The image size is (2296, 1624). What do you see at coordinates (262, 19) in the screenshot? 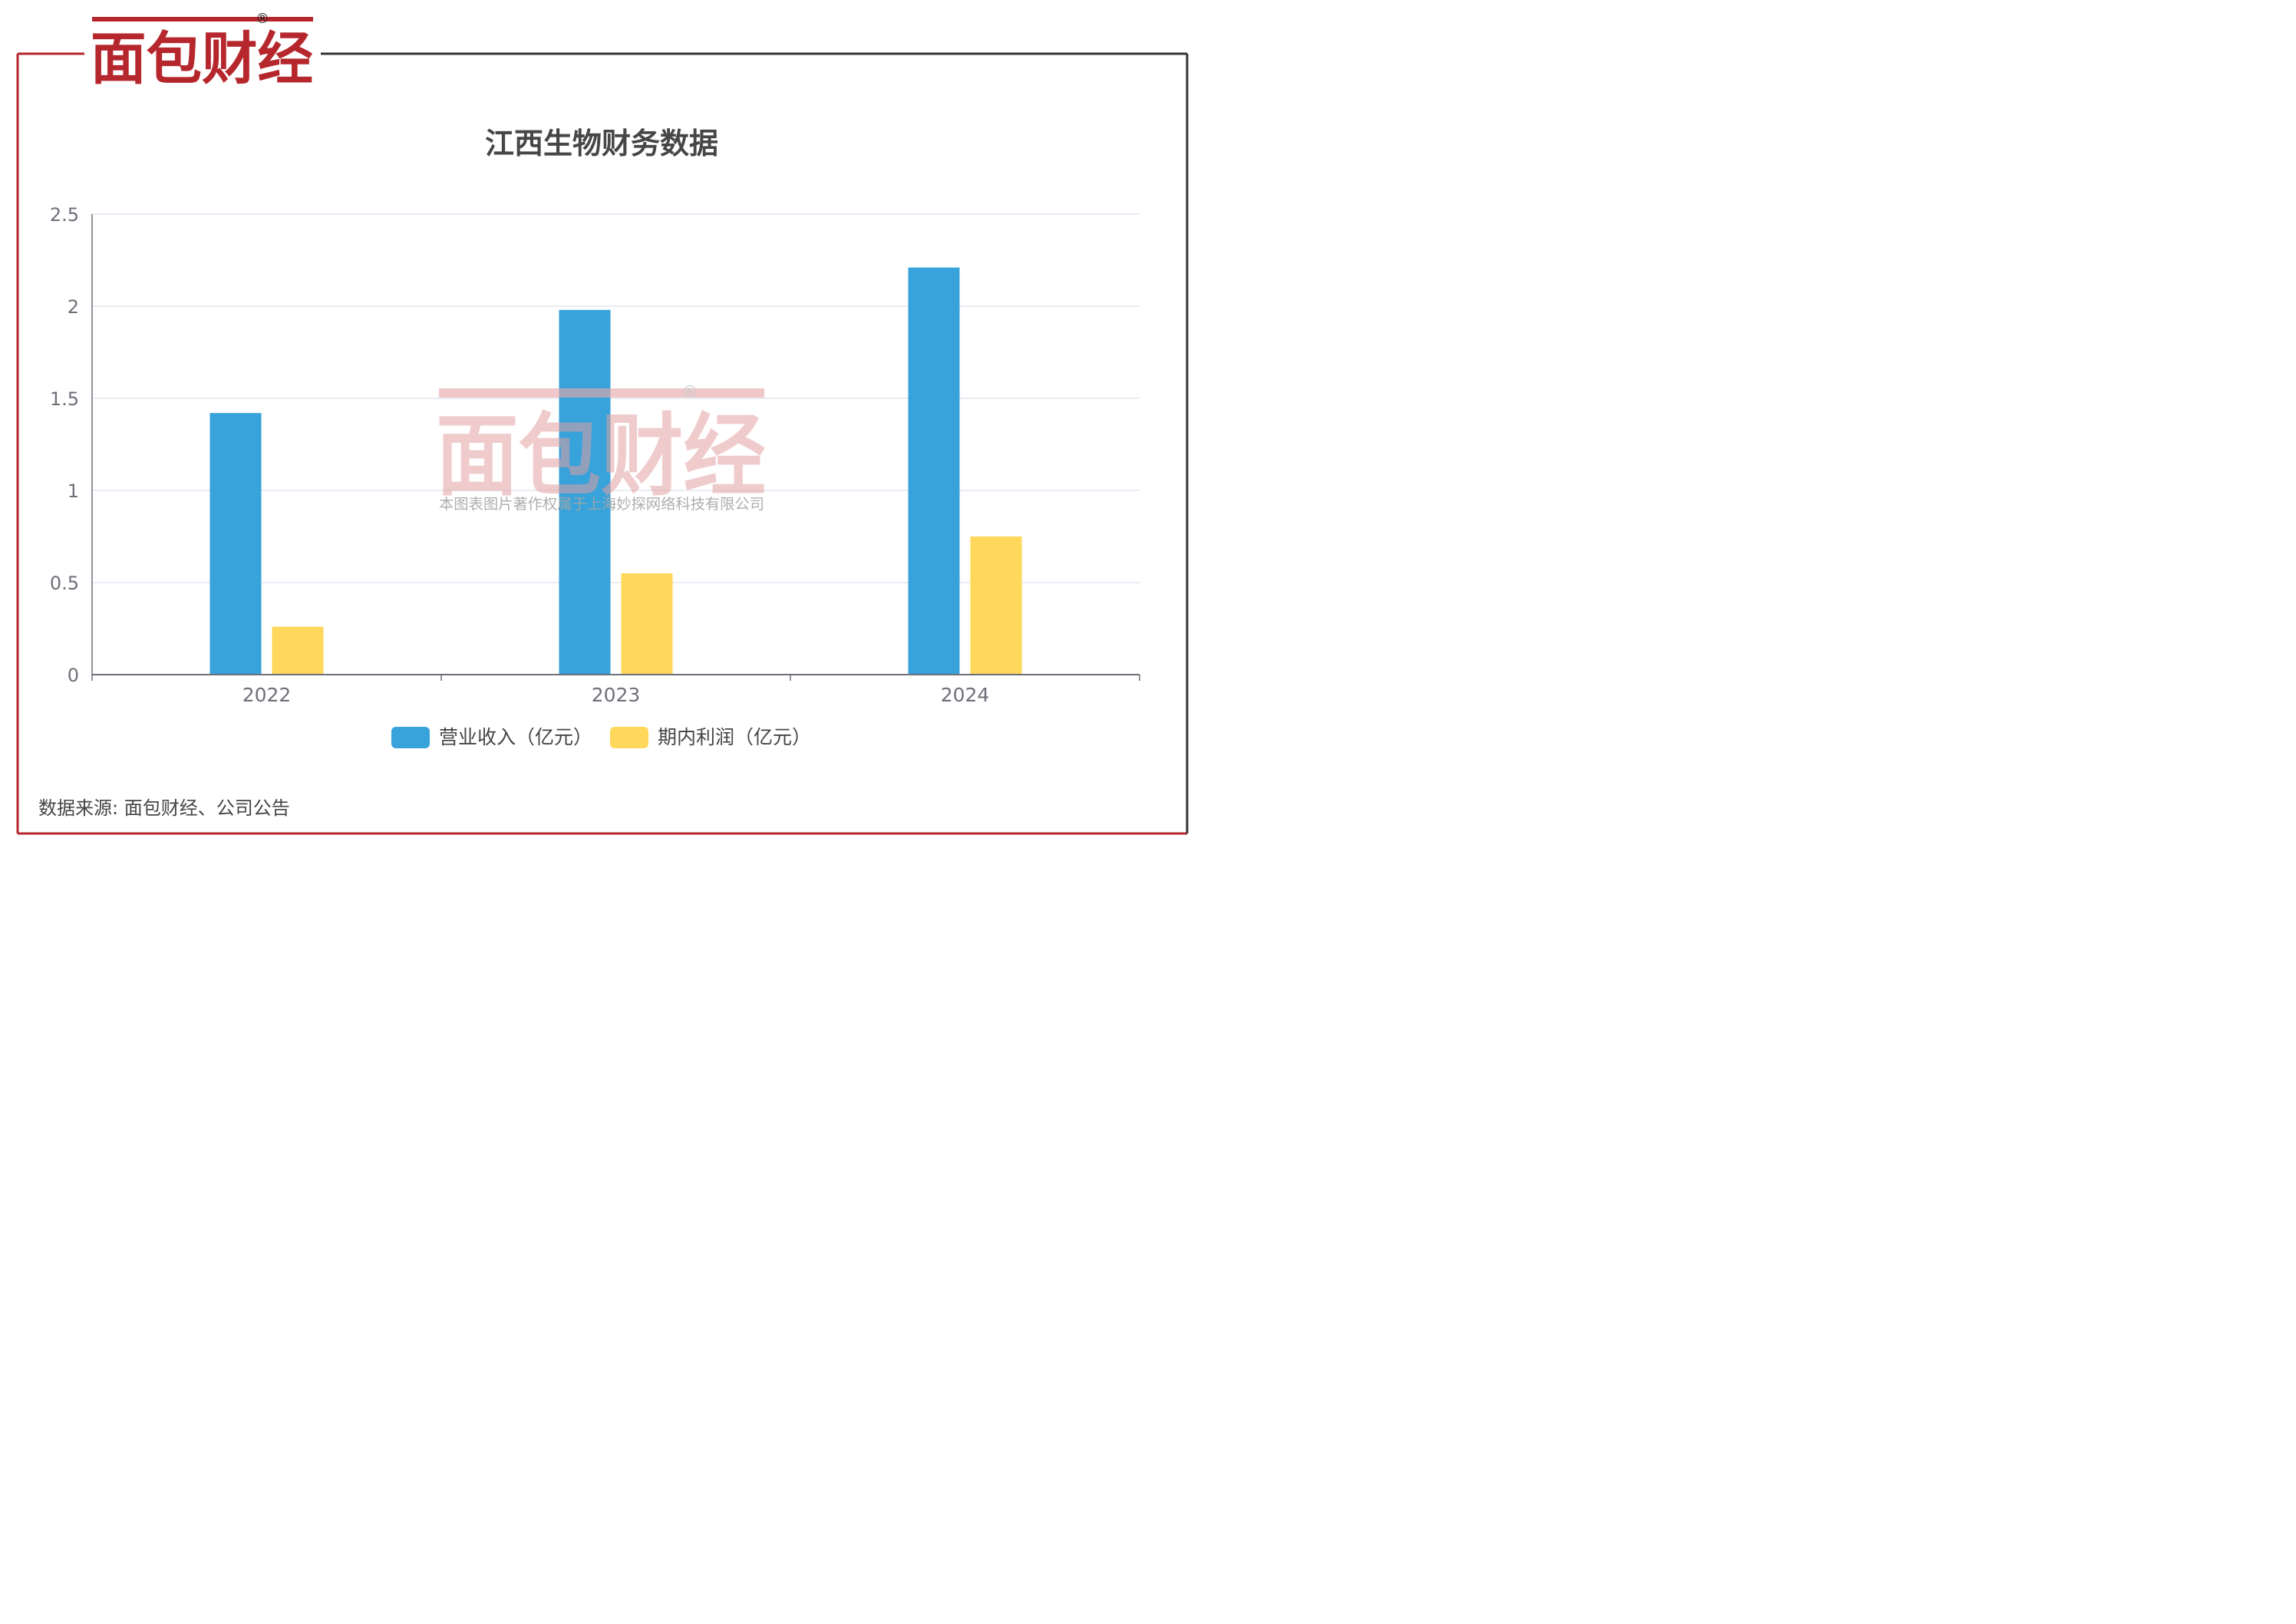
I see `registered-mark: ®` at bounding box center [262, 19].